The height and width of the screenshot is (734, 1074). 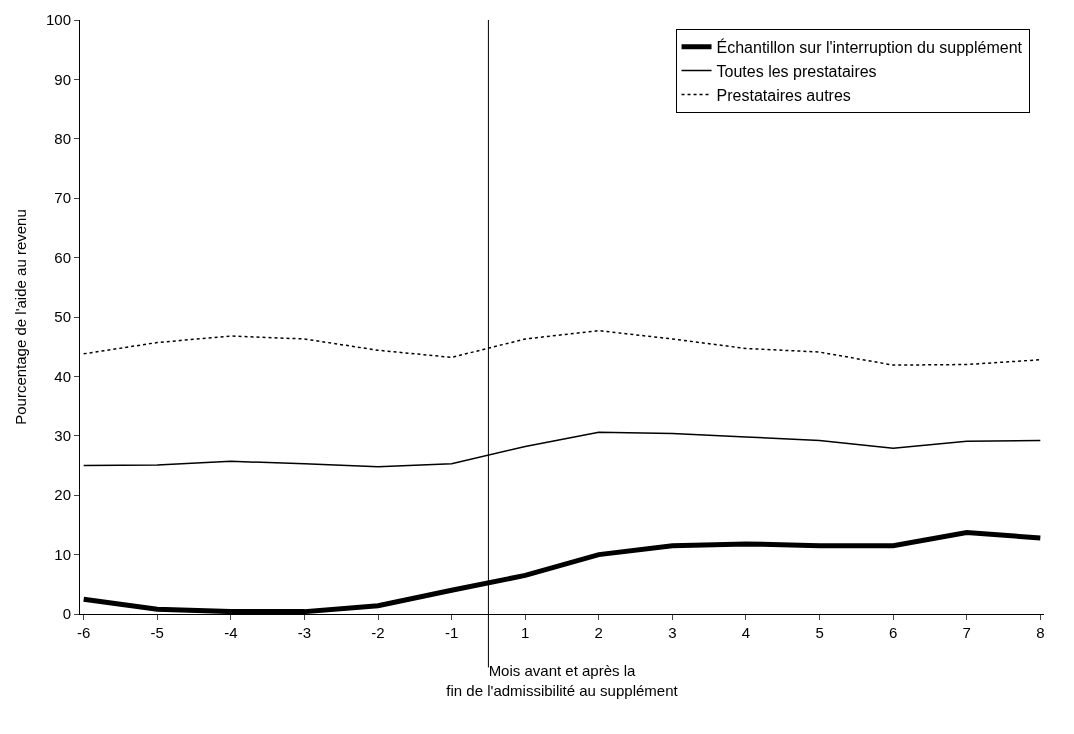 I want to click on x-tick-label: -2, so click(x=378, y=632).